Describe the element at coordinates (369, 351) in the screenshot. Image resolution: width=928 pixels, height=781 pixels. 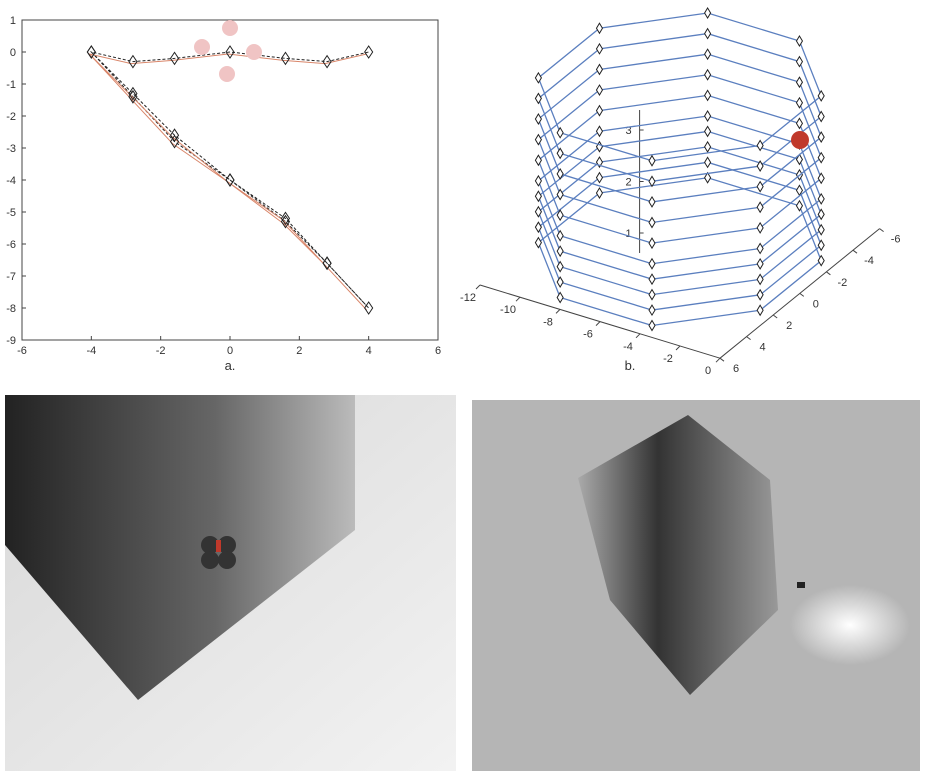
I see `x-tick-label: 4` at that location.